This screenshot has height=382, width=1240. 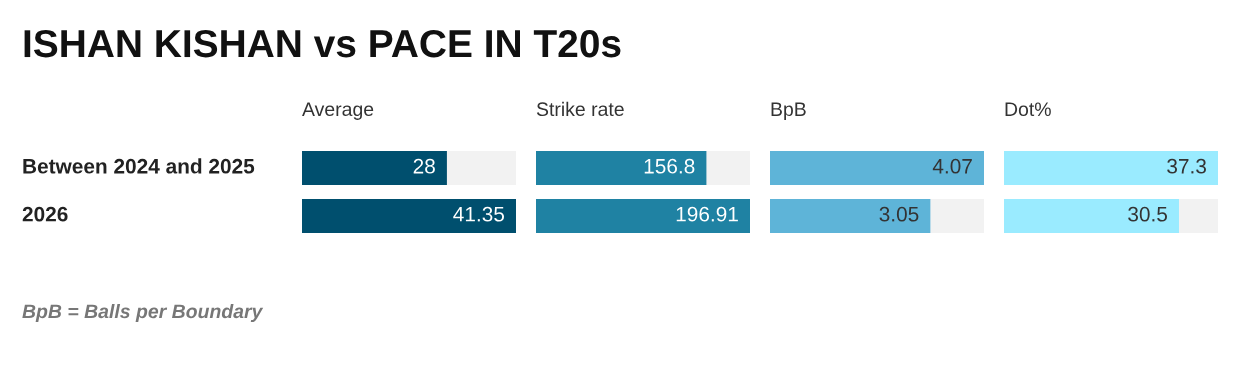 What do you see at coordinates (1186, 166) in the screenshot?
I see `data-label: 37.3` at bounding box center [1186, 166].